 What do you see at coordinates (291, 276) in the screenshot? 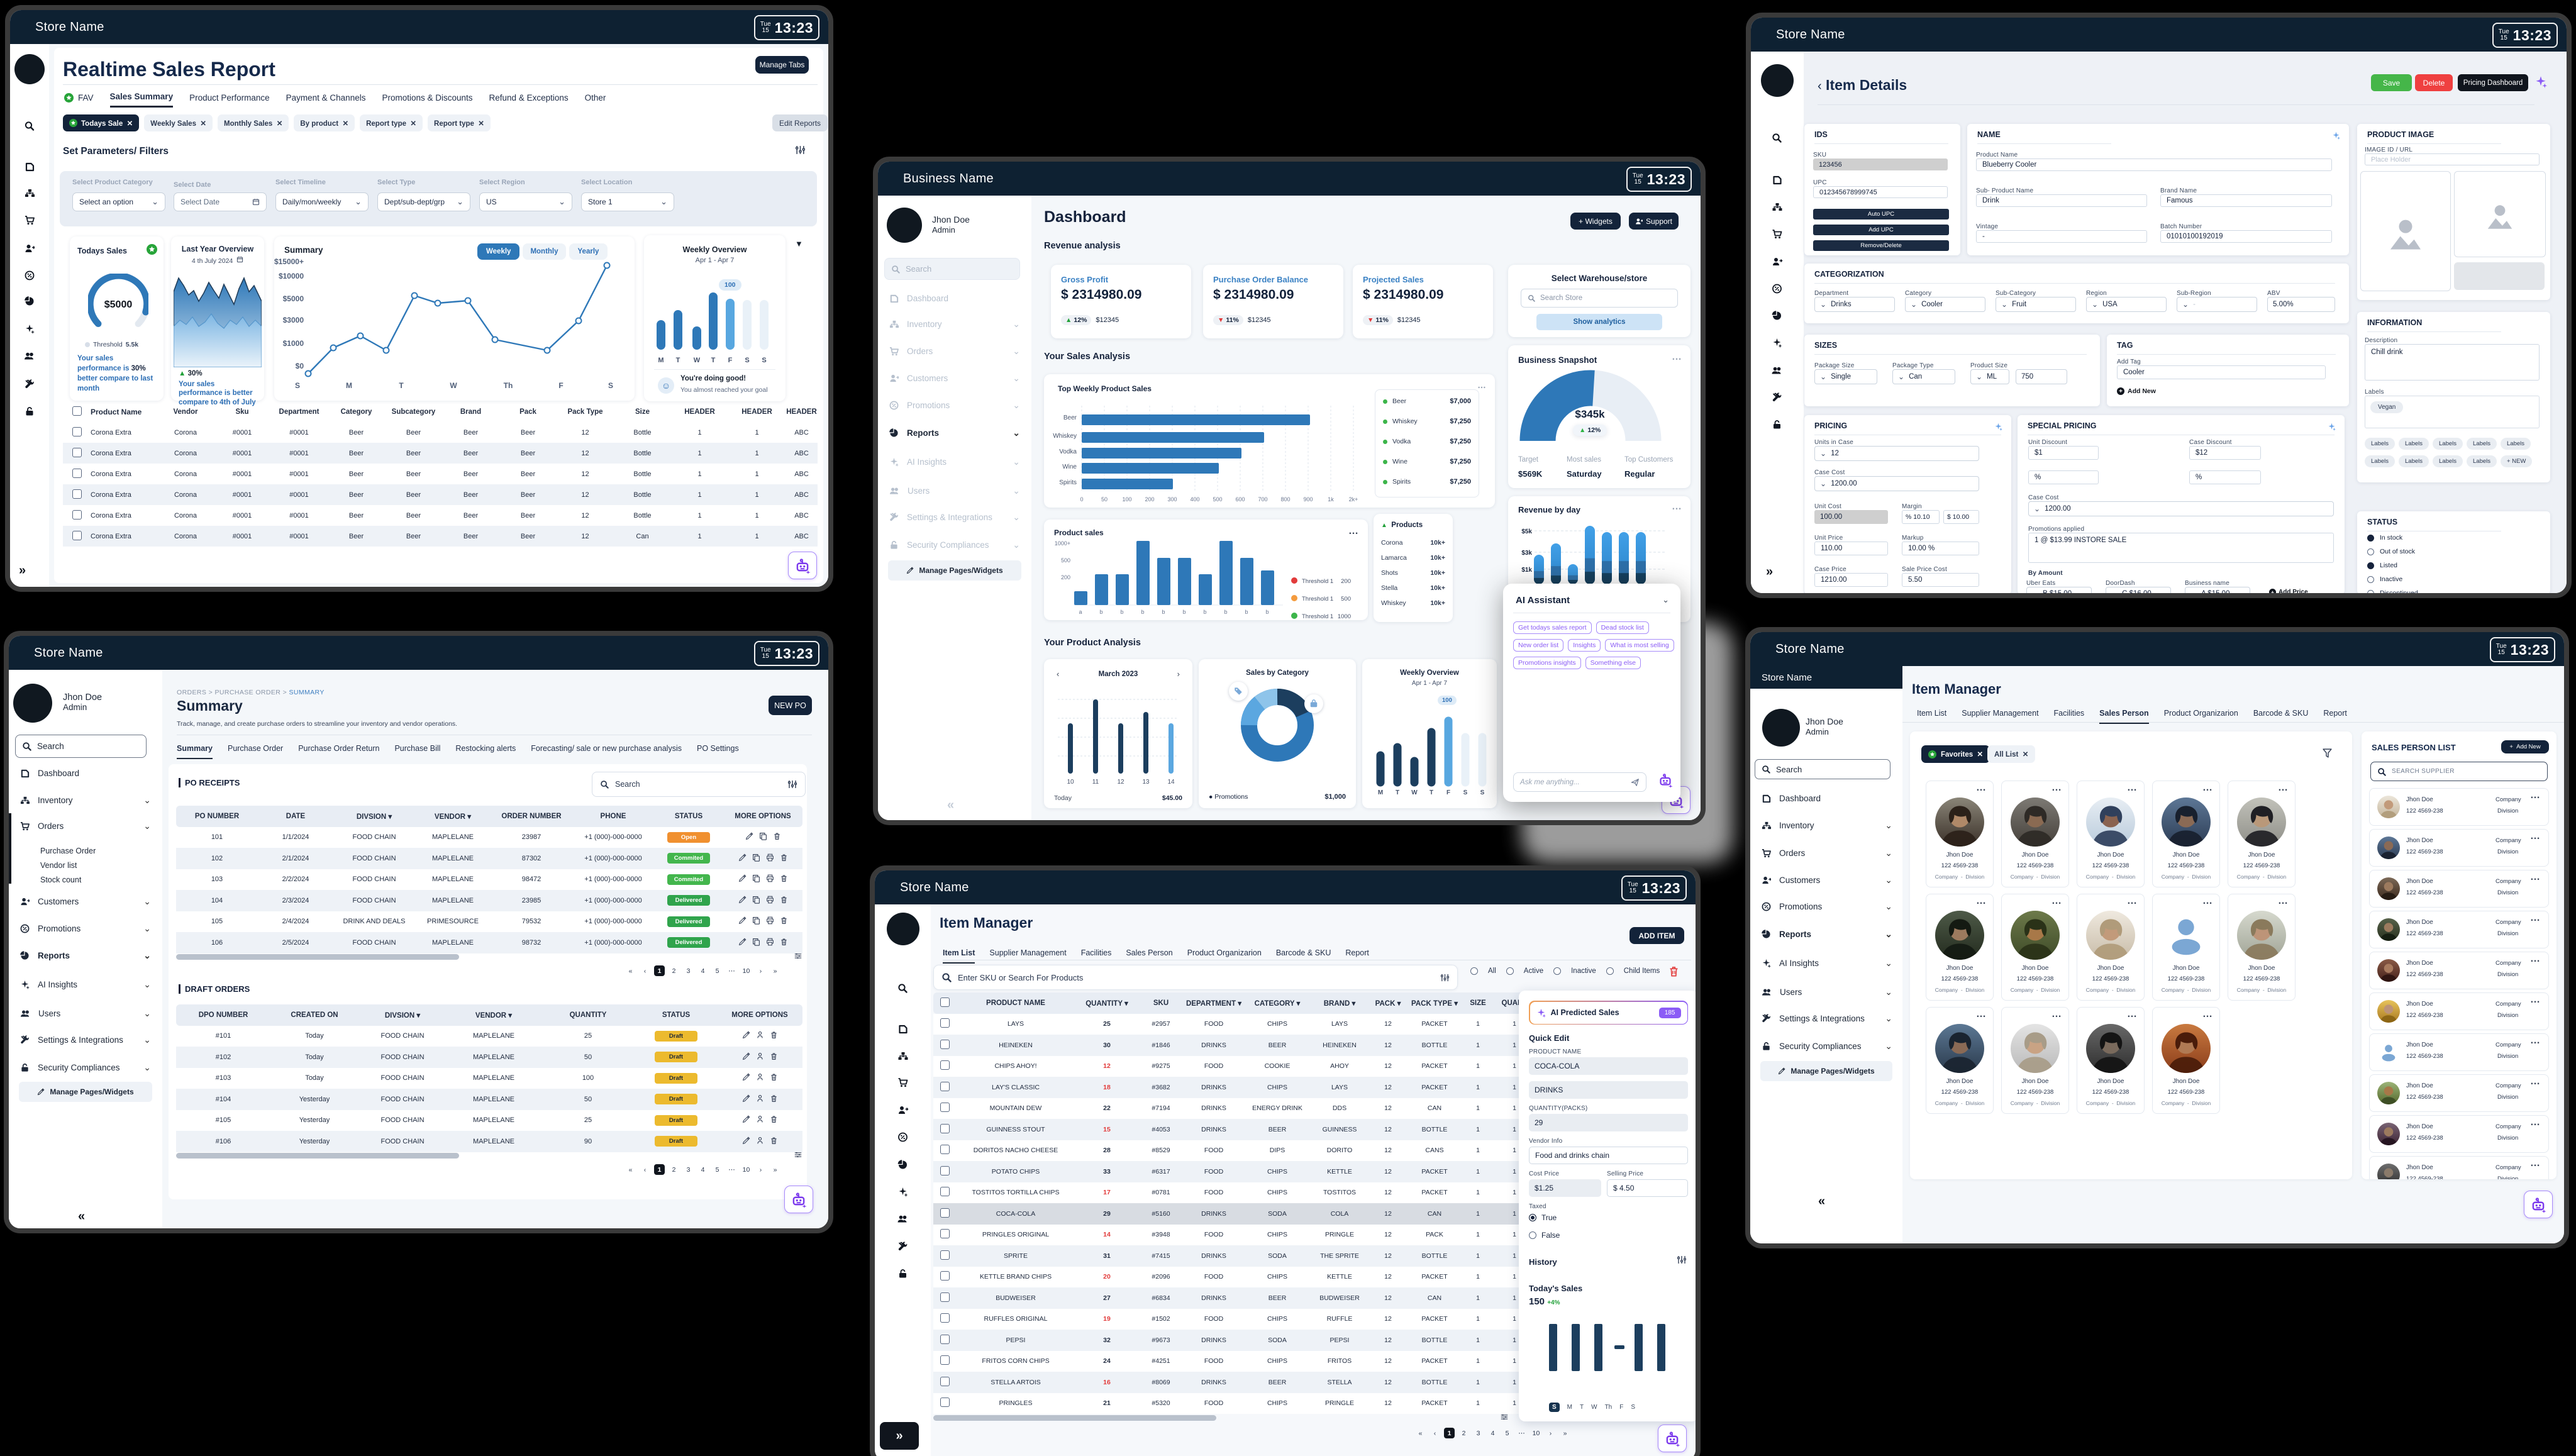
I see `svg-text: $10000` at bounding box center [291, 276].